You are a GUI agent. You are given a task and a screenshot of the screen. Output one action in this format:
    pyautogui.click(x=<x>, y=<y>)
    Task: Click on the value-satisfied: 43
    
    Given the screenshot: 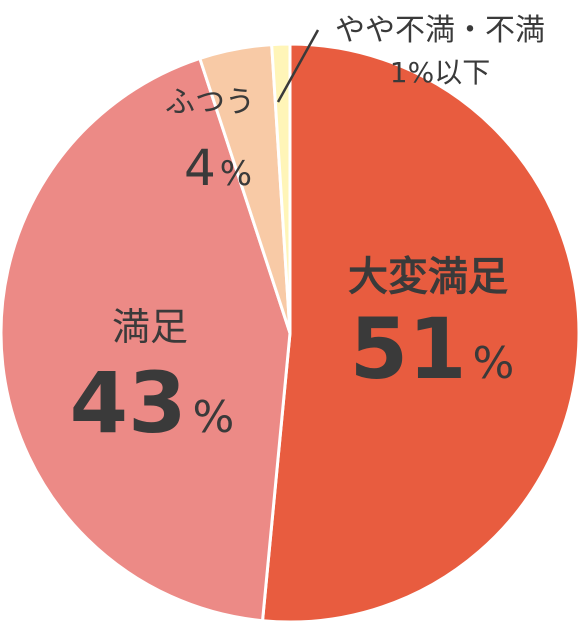 What is the action you would take?
    pyautogui.click(x=128, y=403)
    